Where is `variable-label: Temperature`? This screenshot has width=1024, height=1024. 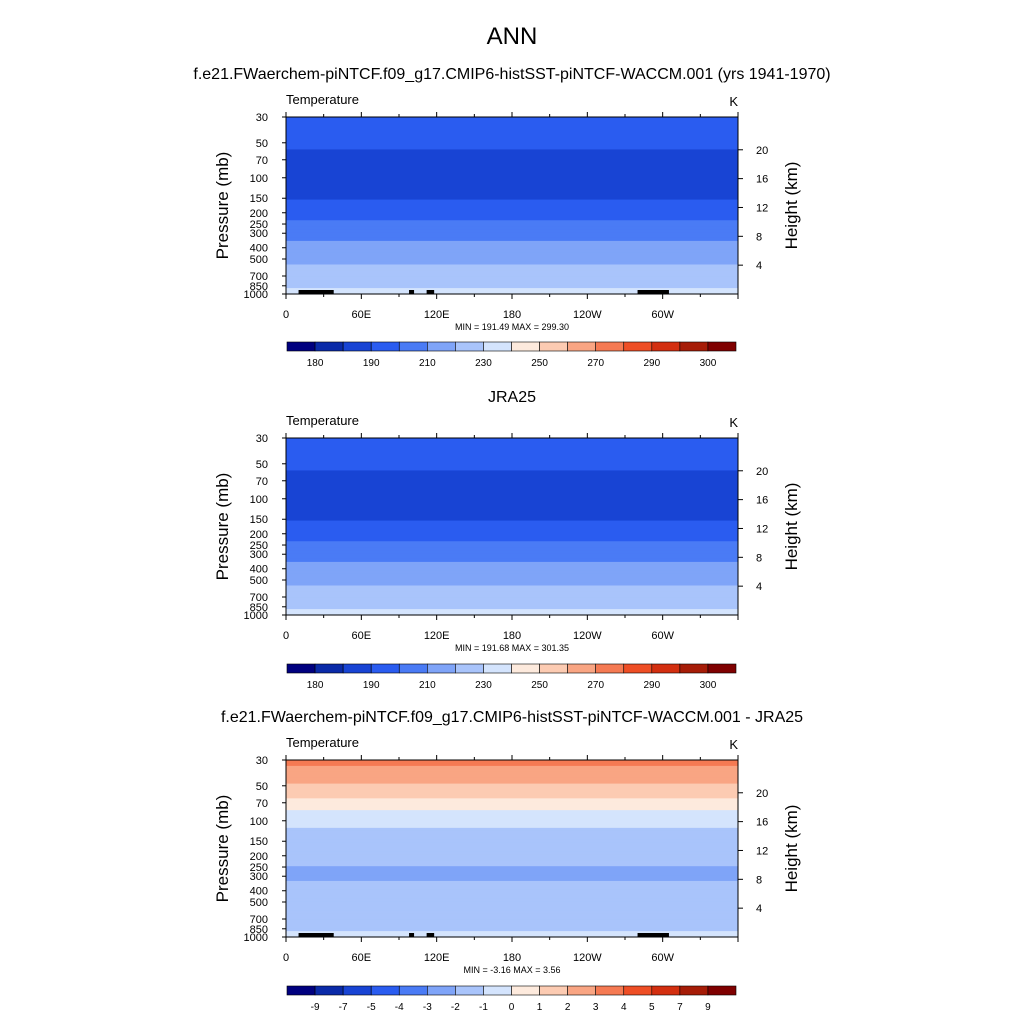 variable-label: Temperature is located at coordinates (322, 742).